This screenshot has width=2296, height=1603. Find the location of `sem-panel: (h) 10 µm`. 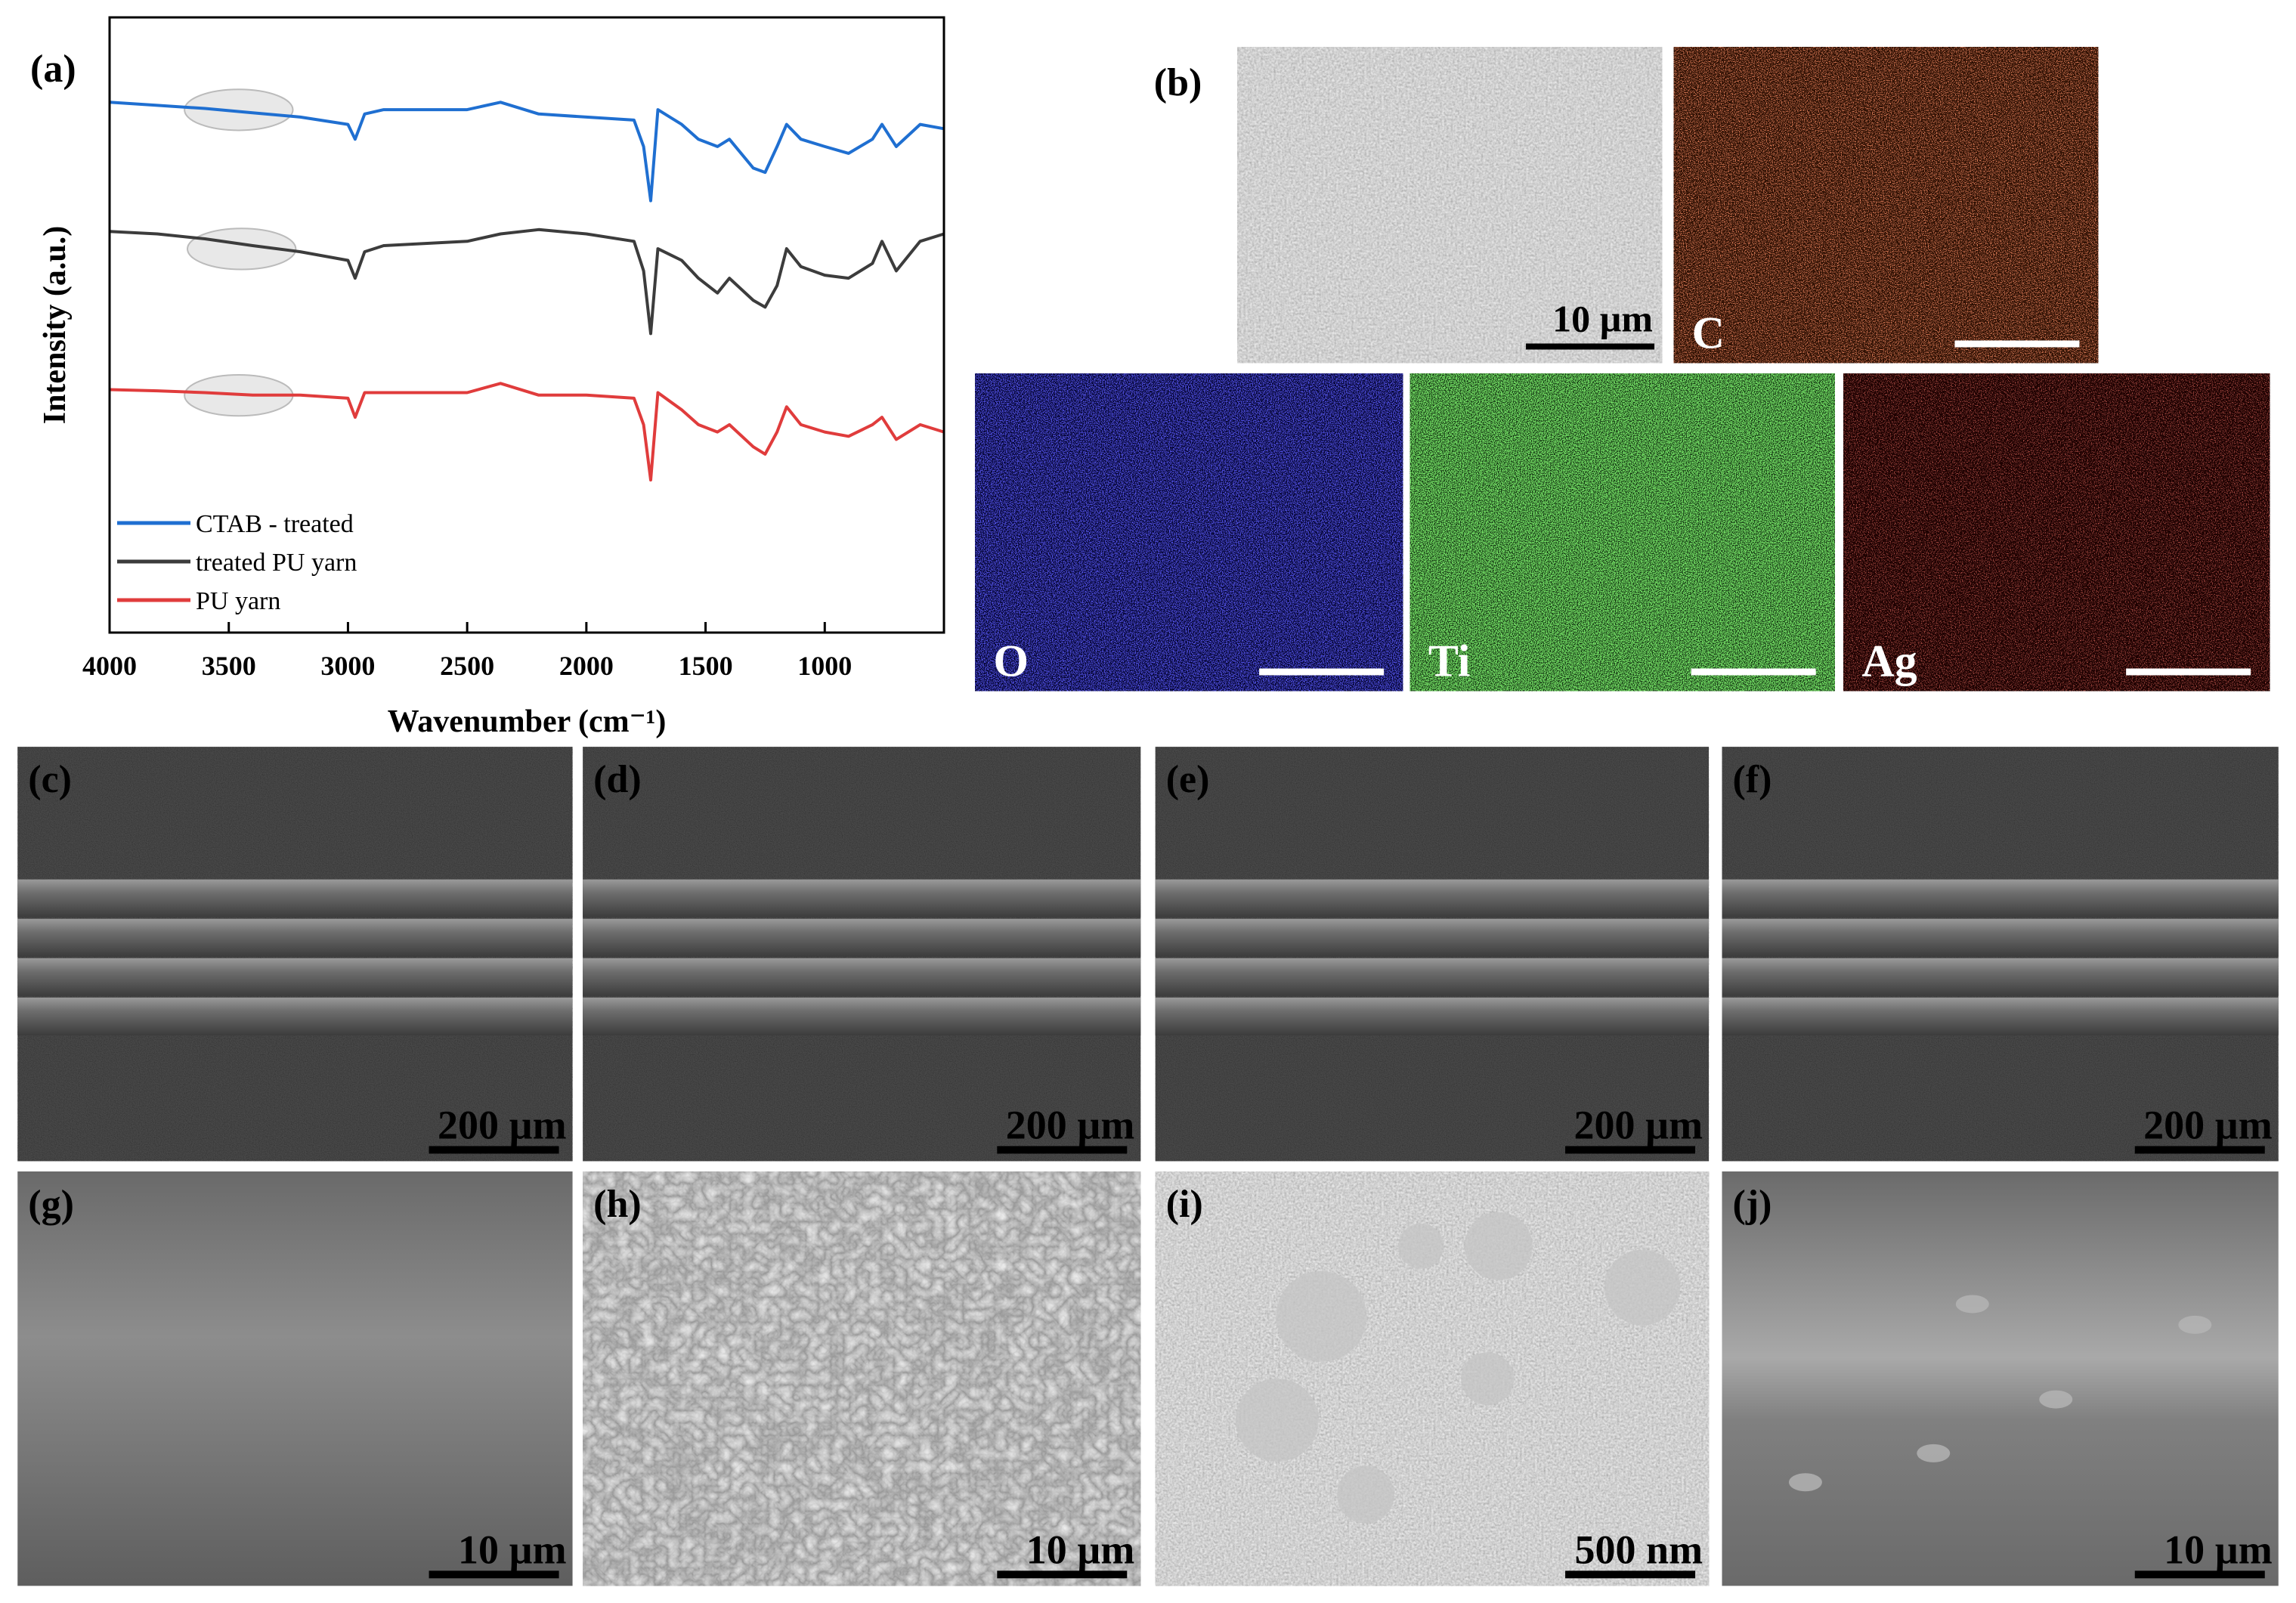

sem-panel: (h) 10 µm is located at coordinates (862, 1379).